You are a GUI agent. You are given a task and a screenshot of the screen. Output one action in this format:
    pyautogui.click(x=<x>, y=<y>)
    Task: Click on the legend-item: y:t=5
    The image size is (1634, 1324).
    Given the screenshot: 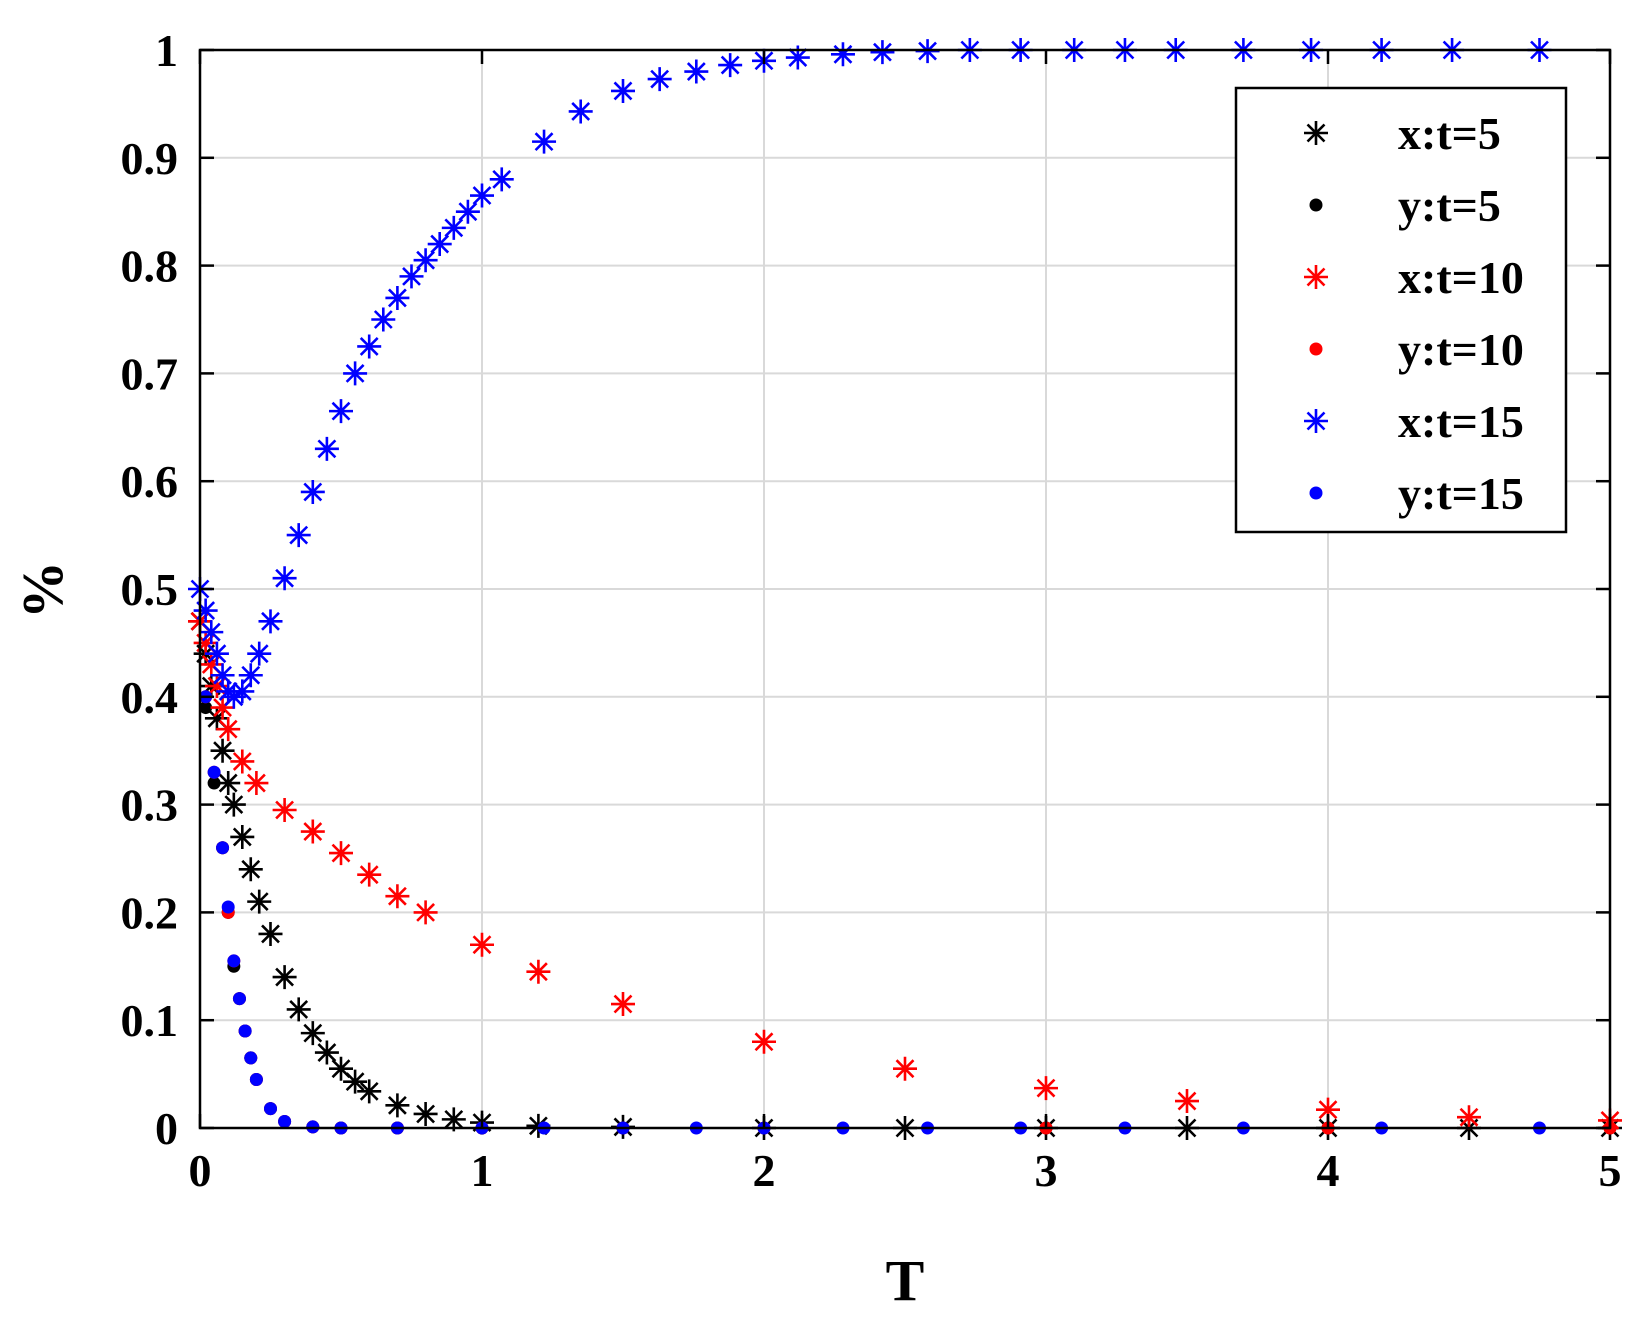 What is the action you would take?
    pyautogui.click(x=1405, y=205)
    